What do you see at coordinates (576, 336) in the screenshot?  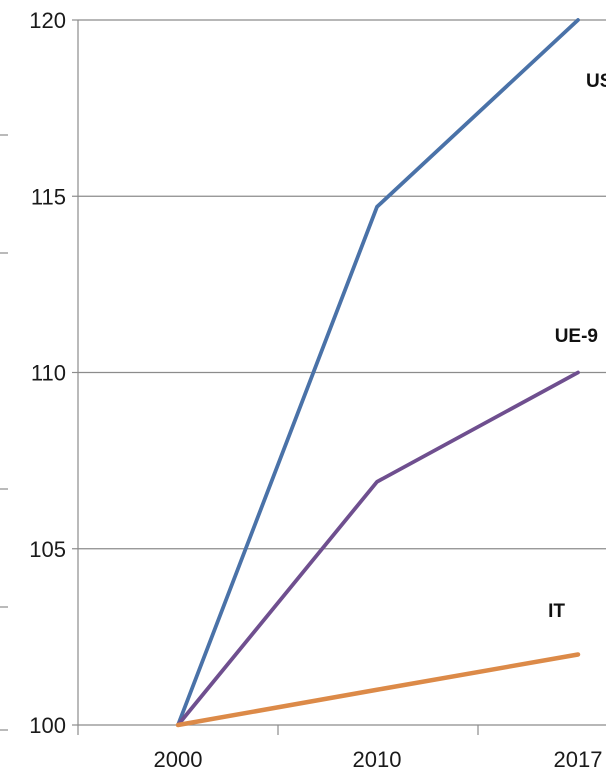 I see `series-label-ue-9: UE-9` at bounding box center [576, 336].